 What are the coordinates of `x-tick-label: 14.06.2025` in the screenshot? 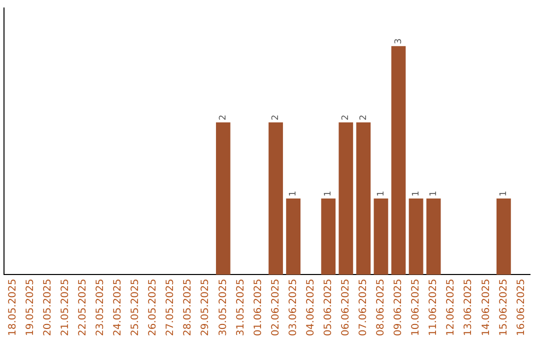 It's located at (486, 307).